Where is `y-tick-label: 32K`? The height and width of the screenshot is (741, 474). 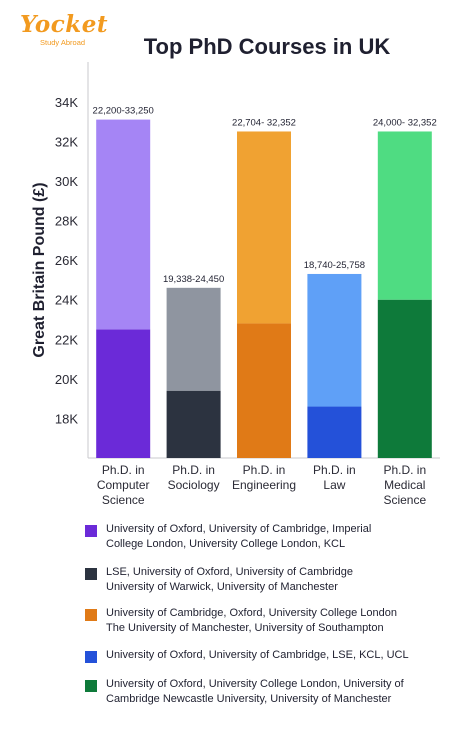 y-tick-label: 32K is located at coordinates (66, 141).